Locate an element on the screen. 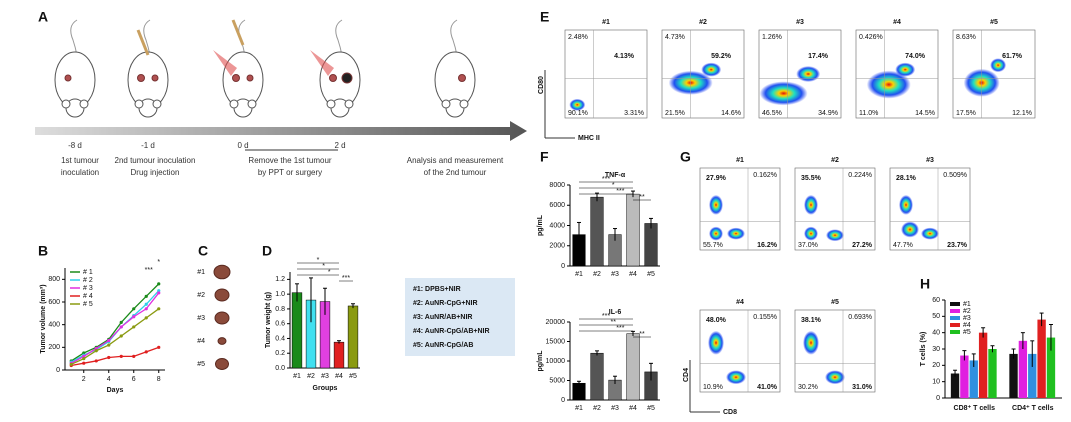 This screenshot has height=422, width=1071. caption: of the 2nd tumour is located at coordinates (455, 172).